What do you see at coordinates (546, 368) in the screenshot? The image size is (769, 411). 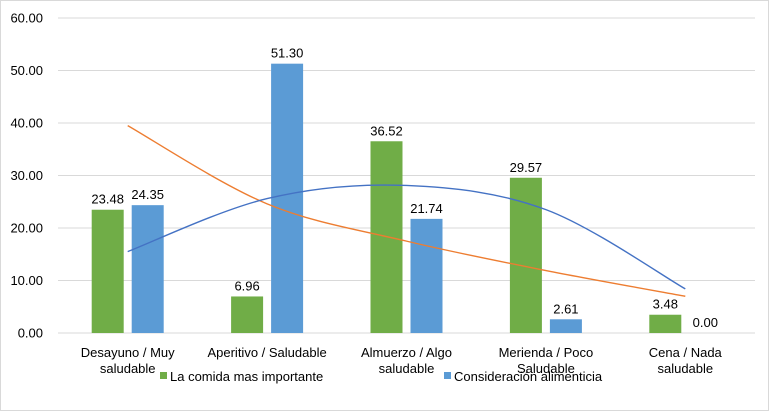 I see `category-line: Saludable` at bounding box center [546, 368].